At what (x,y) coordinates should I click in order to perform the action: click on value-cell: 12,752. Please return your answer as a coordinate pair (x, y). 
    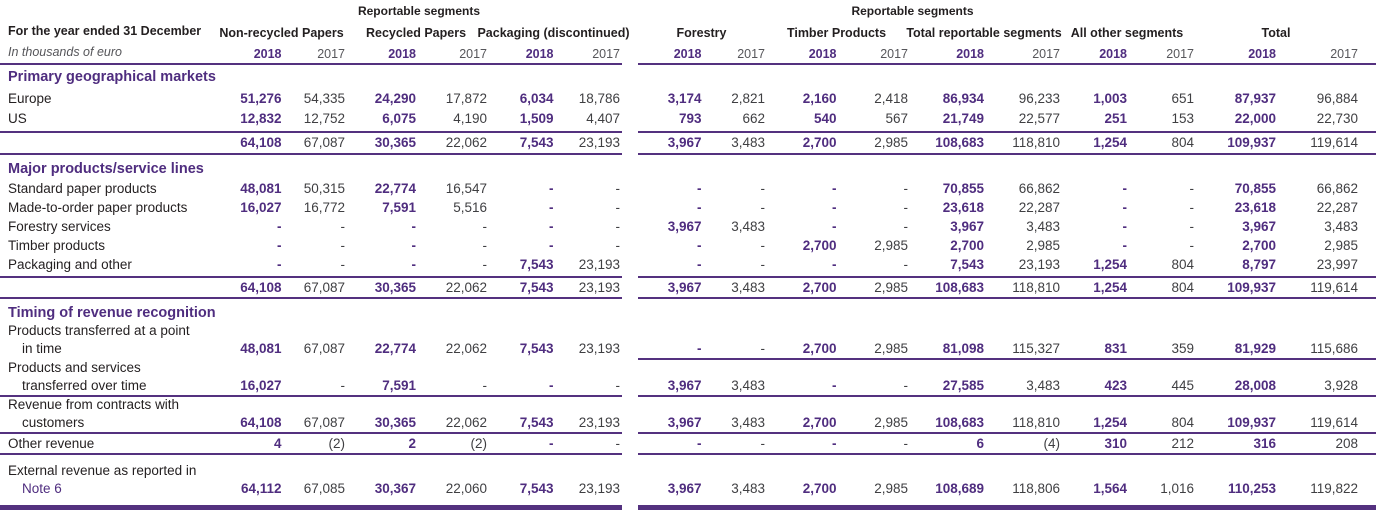
    Looking at the image, I should click on (324, 119).